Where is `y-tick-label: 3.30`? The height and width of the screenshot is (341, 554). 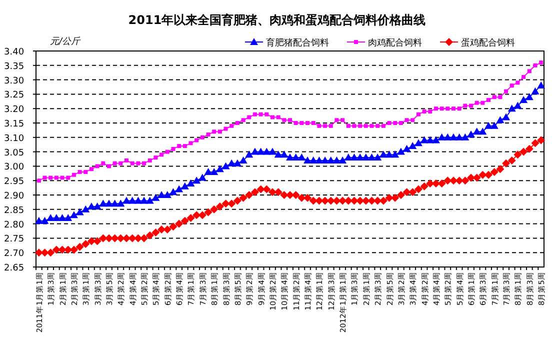
y-tick-label: 3.30 is located at coordinates (14, 81).